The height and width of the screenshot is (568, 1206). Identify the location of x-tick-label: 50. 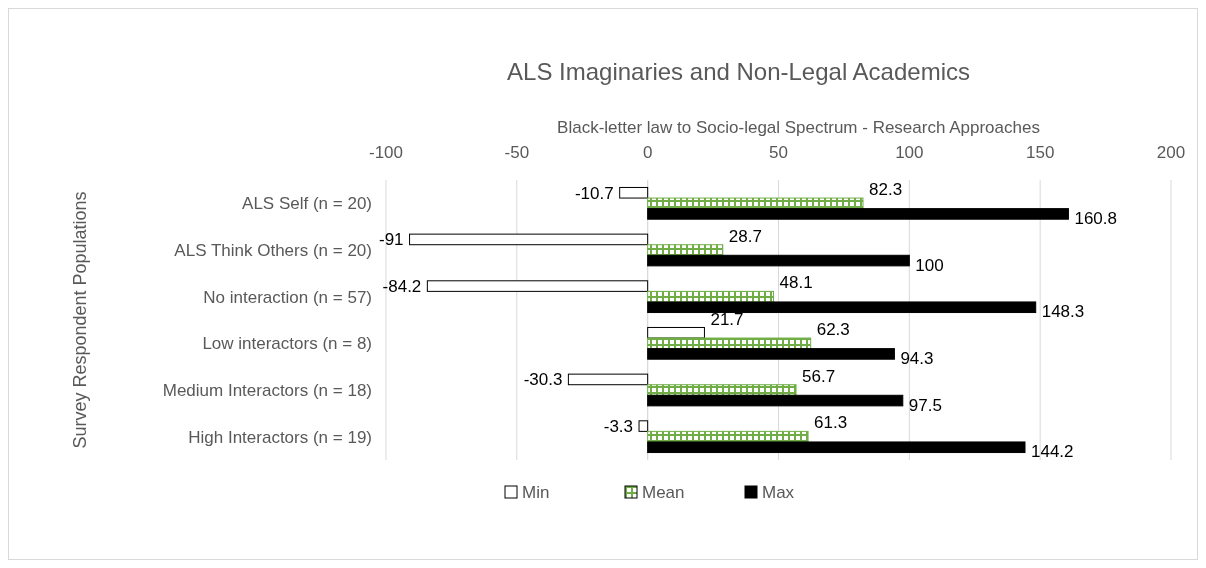
(778, 152).